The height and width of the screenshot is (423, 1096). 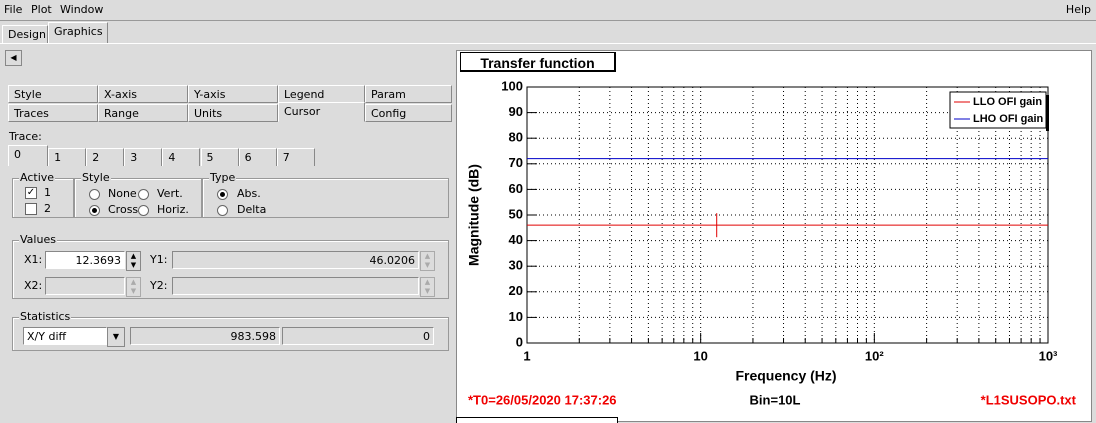 I want to click on legend-shadow, so click(x=1047, y=113).